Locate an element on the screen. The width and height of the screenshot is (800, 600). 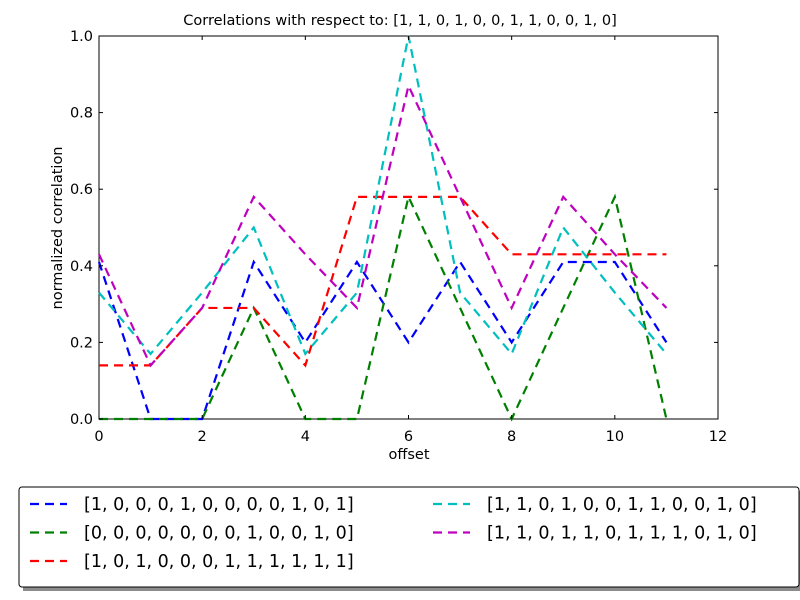
y-tick-label: 0.8 is located at coordinates (81, 114).